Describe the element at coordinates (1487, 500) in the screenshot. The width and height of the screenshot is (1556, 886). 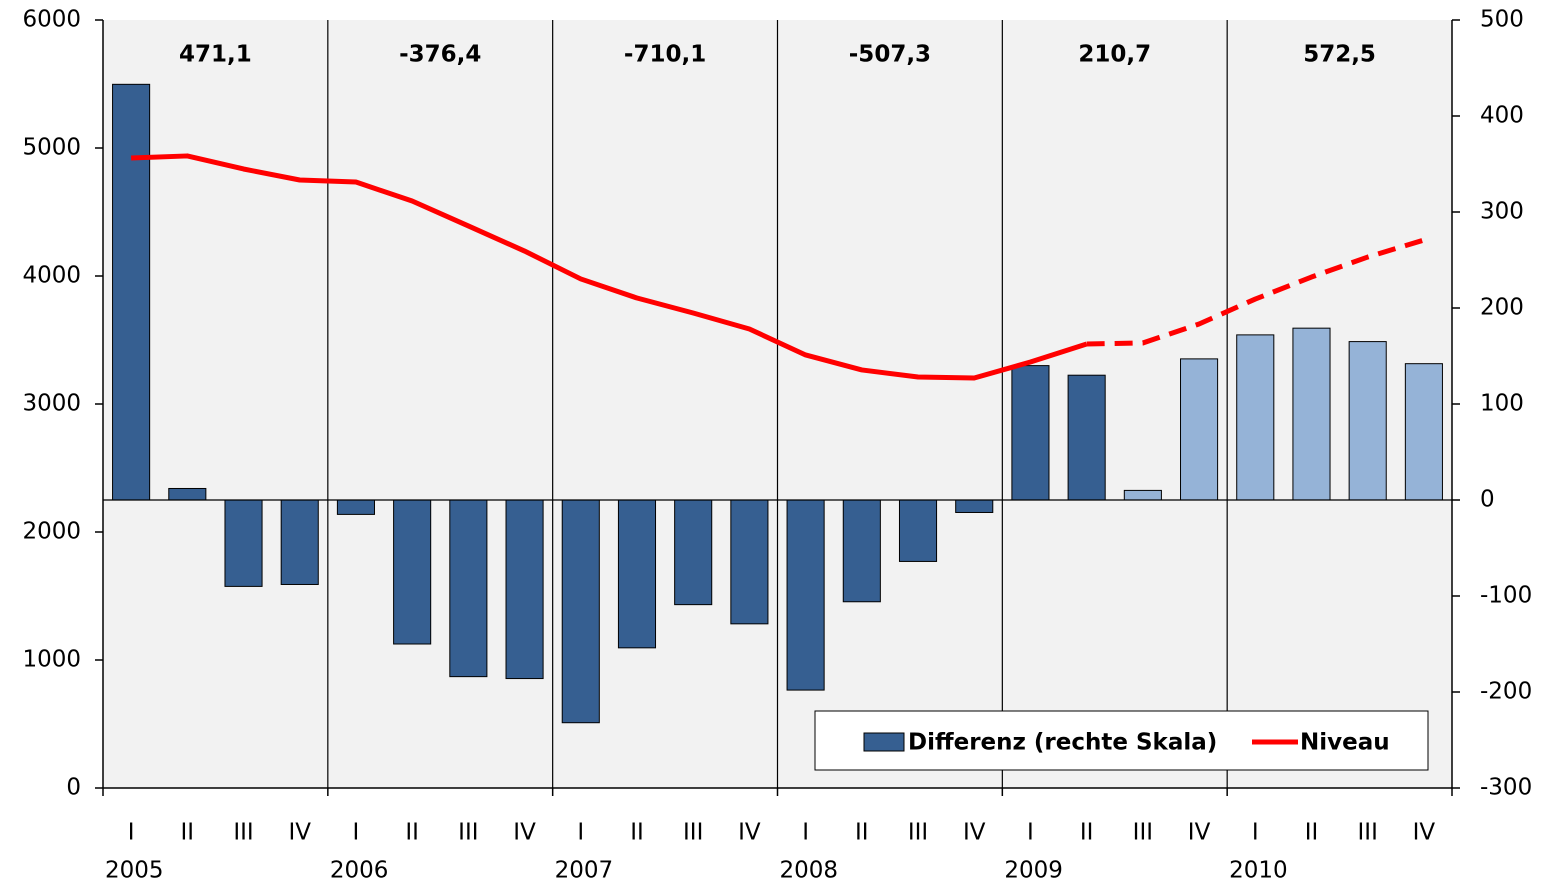
I see `y2-tick-label: 0` at that location.